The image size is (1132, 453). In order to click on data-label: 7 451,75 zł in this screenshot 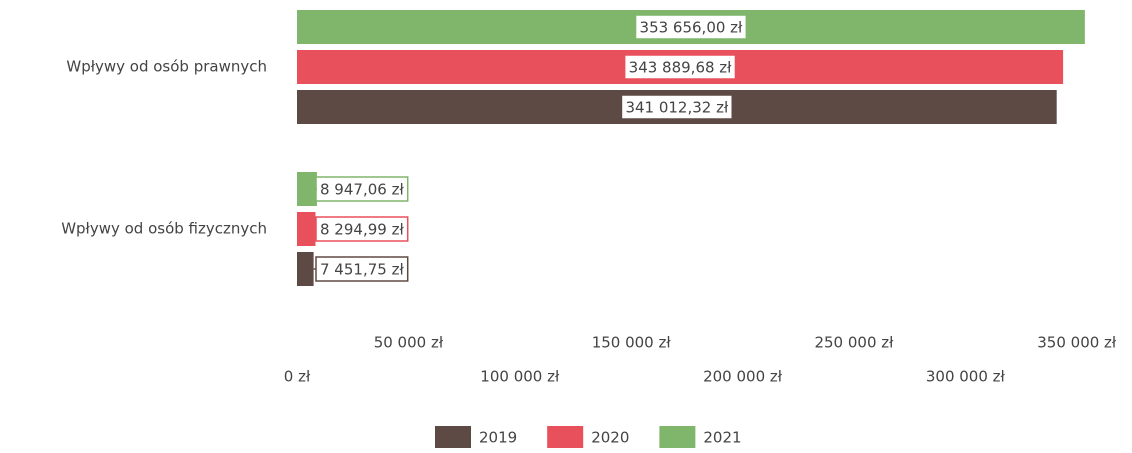, I will do `click(362, 270)`.